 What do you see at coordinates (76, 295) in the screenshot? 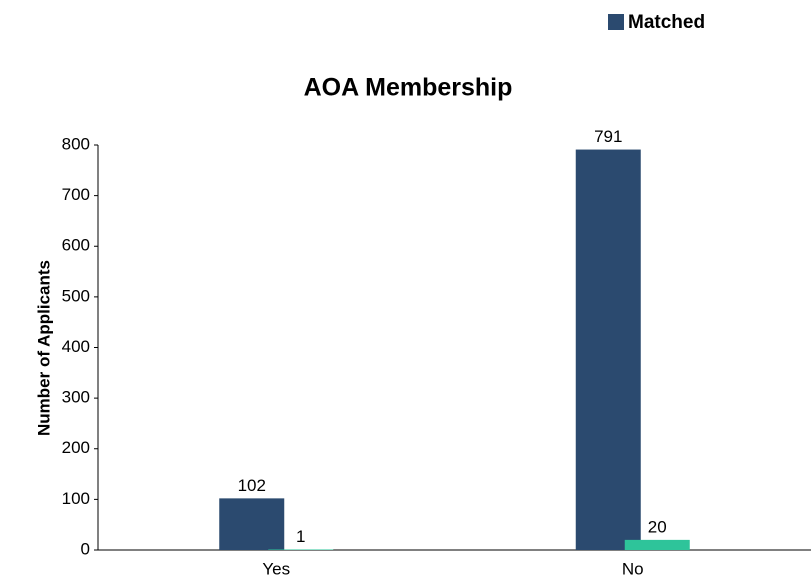
I see `y-tick-label: 500` at bounding box center [76, 295].